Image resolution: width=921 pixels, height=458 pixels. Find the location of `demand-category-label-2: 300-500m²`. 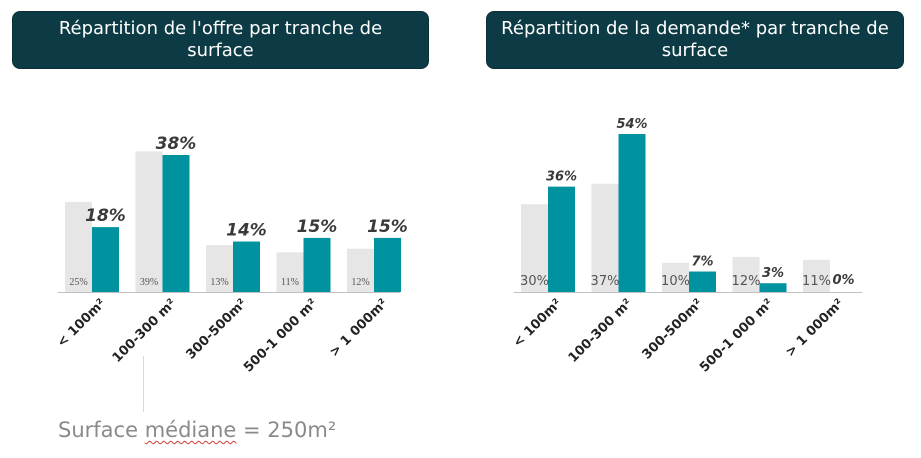

demand-category-label-2: 300-500m² is located at coordinates (672, 329).